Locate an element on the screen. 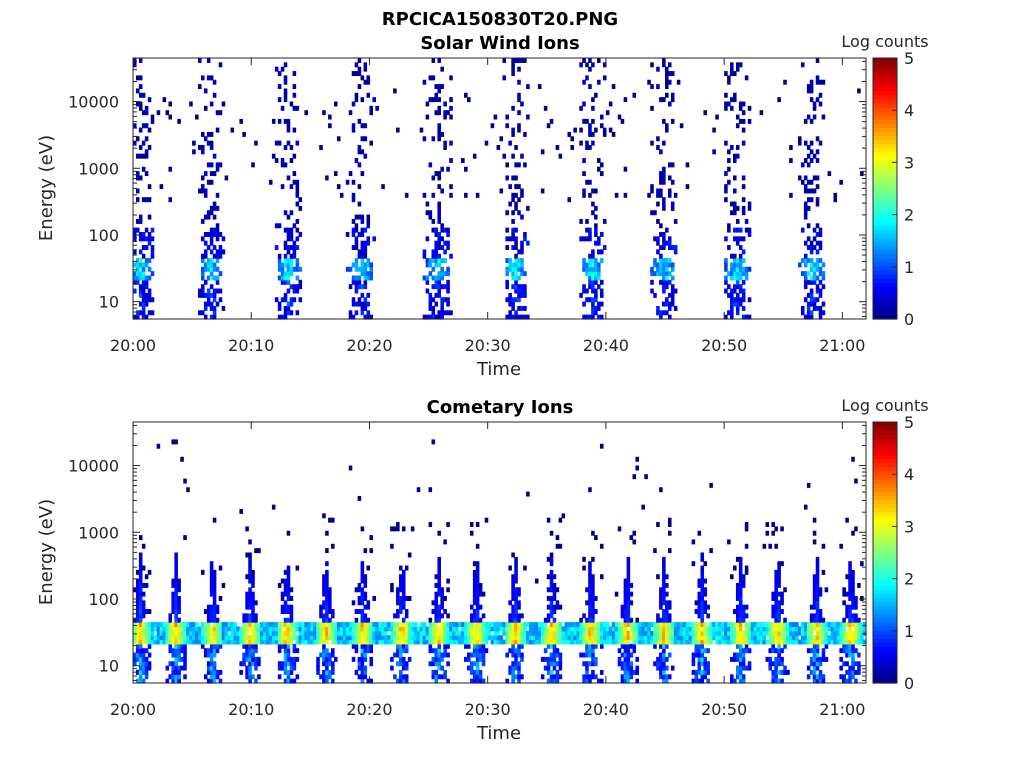 This screenshot has width=1024, height=768. colorbar-tick-label: 4 is located at coordinates (909, 474).